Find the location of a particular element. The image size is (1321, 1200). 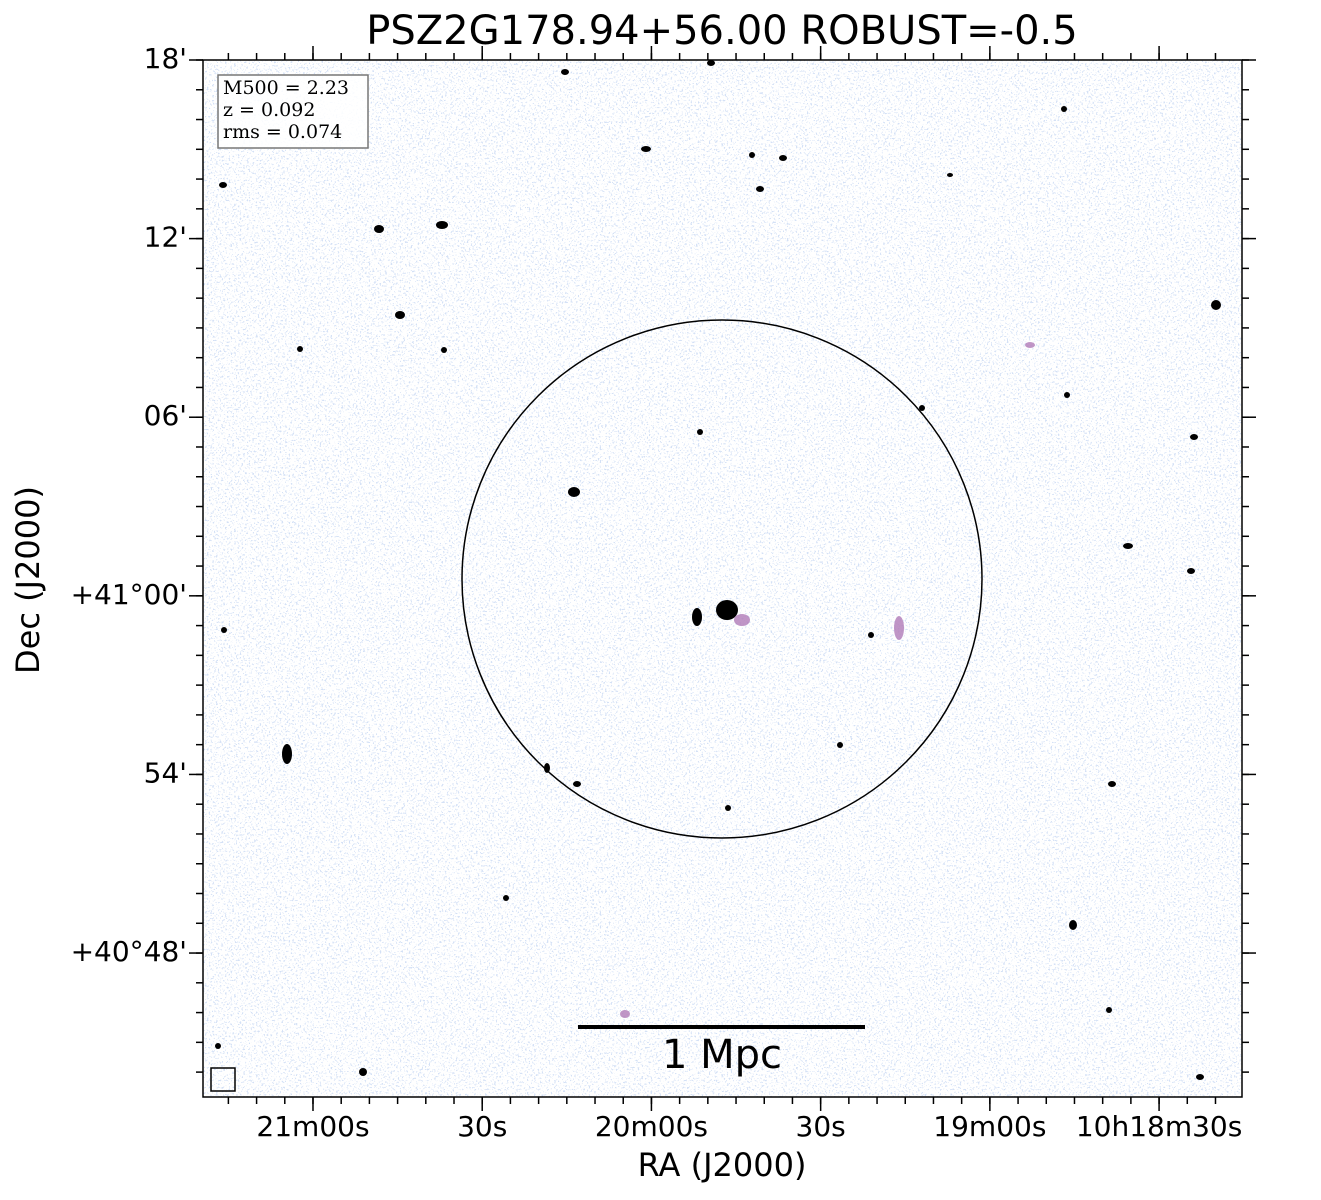

annotation: M500 = 2.23 is located at coordinates (286, 88).